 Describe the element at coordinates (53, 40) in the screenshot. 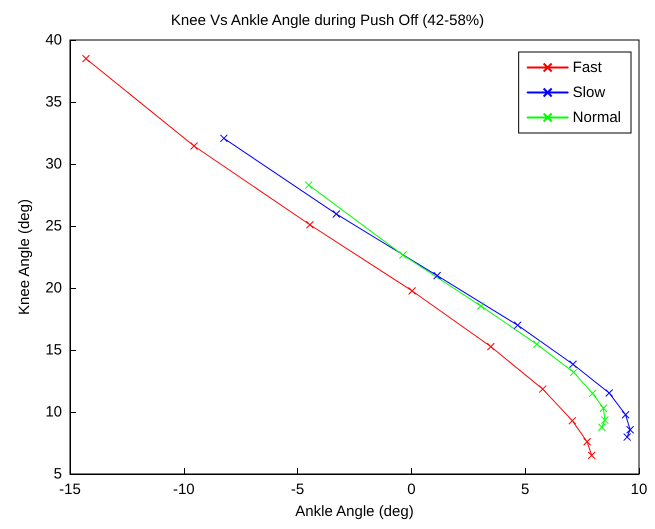

I see `y-tick-label: 40` at that location.